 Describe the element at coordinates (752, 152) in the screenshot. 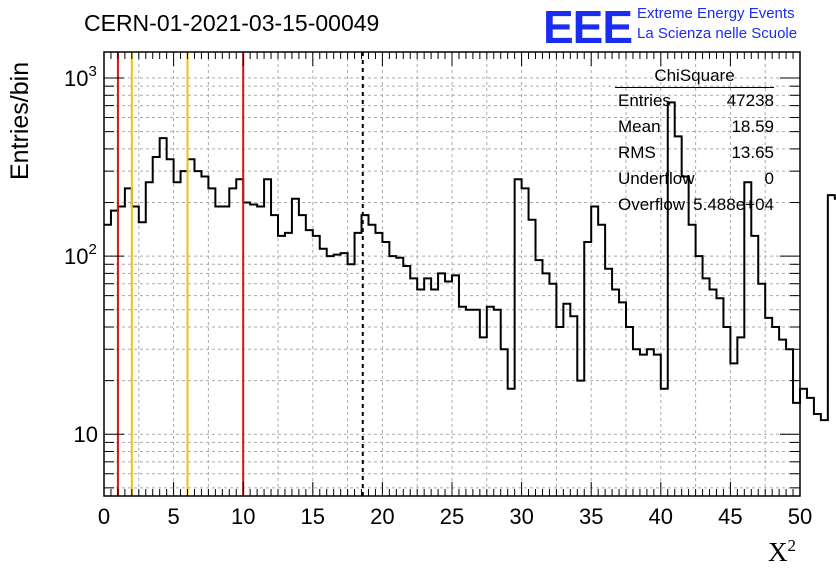

I see `stats-value: 13.65` at that location.